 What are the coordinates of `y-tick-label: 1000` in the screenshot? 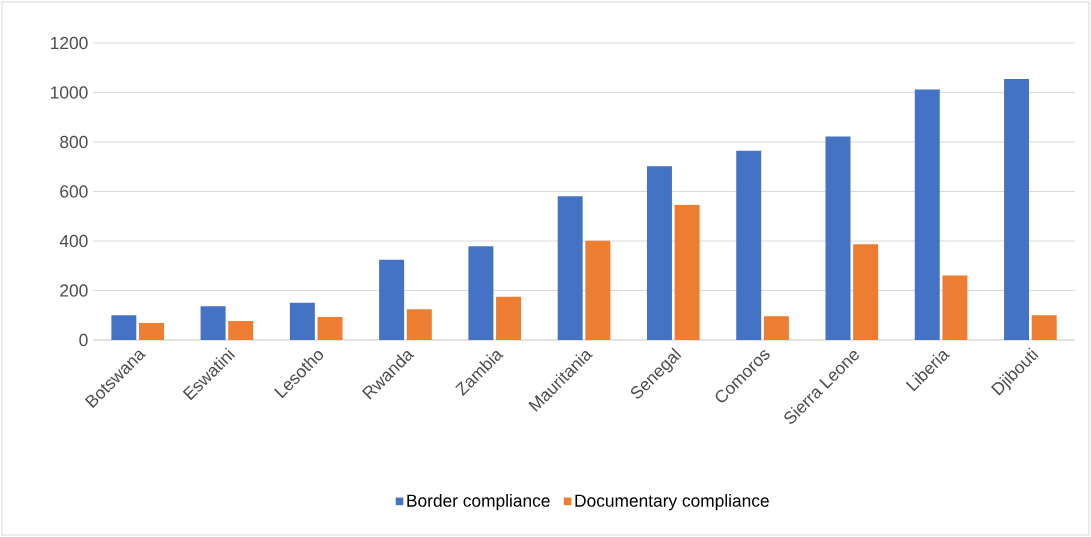 It's located at (69, 92).